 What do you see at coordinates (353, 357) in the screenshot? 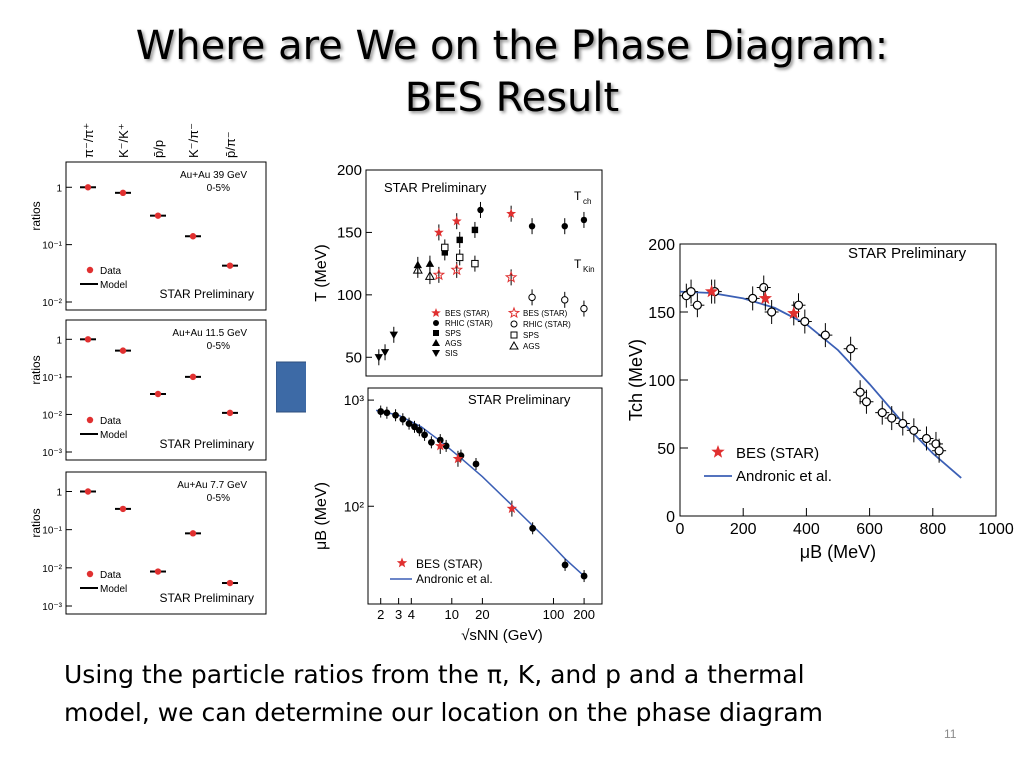
I see `y-tick-label: 50` at bounding box center [353, 357].